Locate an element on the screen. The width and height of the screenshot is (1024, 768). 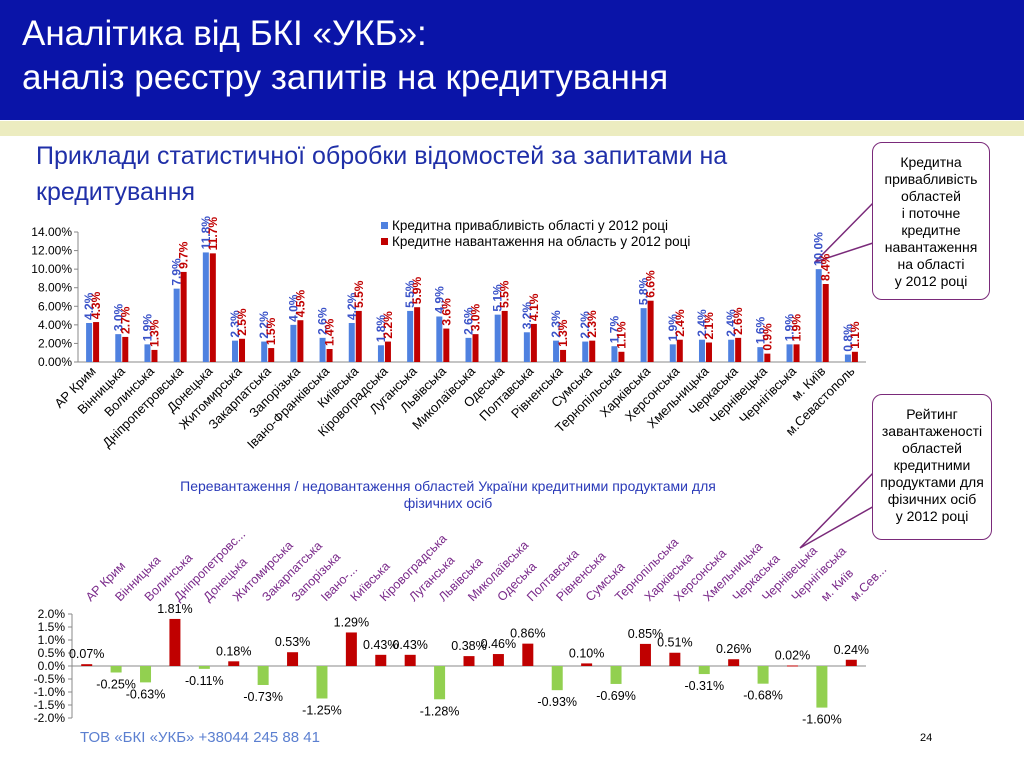
chart2-data-label: -0.31% is located at coordinates (704, 686).